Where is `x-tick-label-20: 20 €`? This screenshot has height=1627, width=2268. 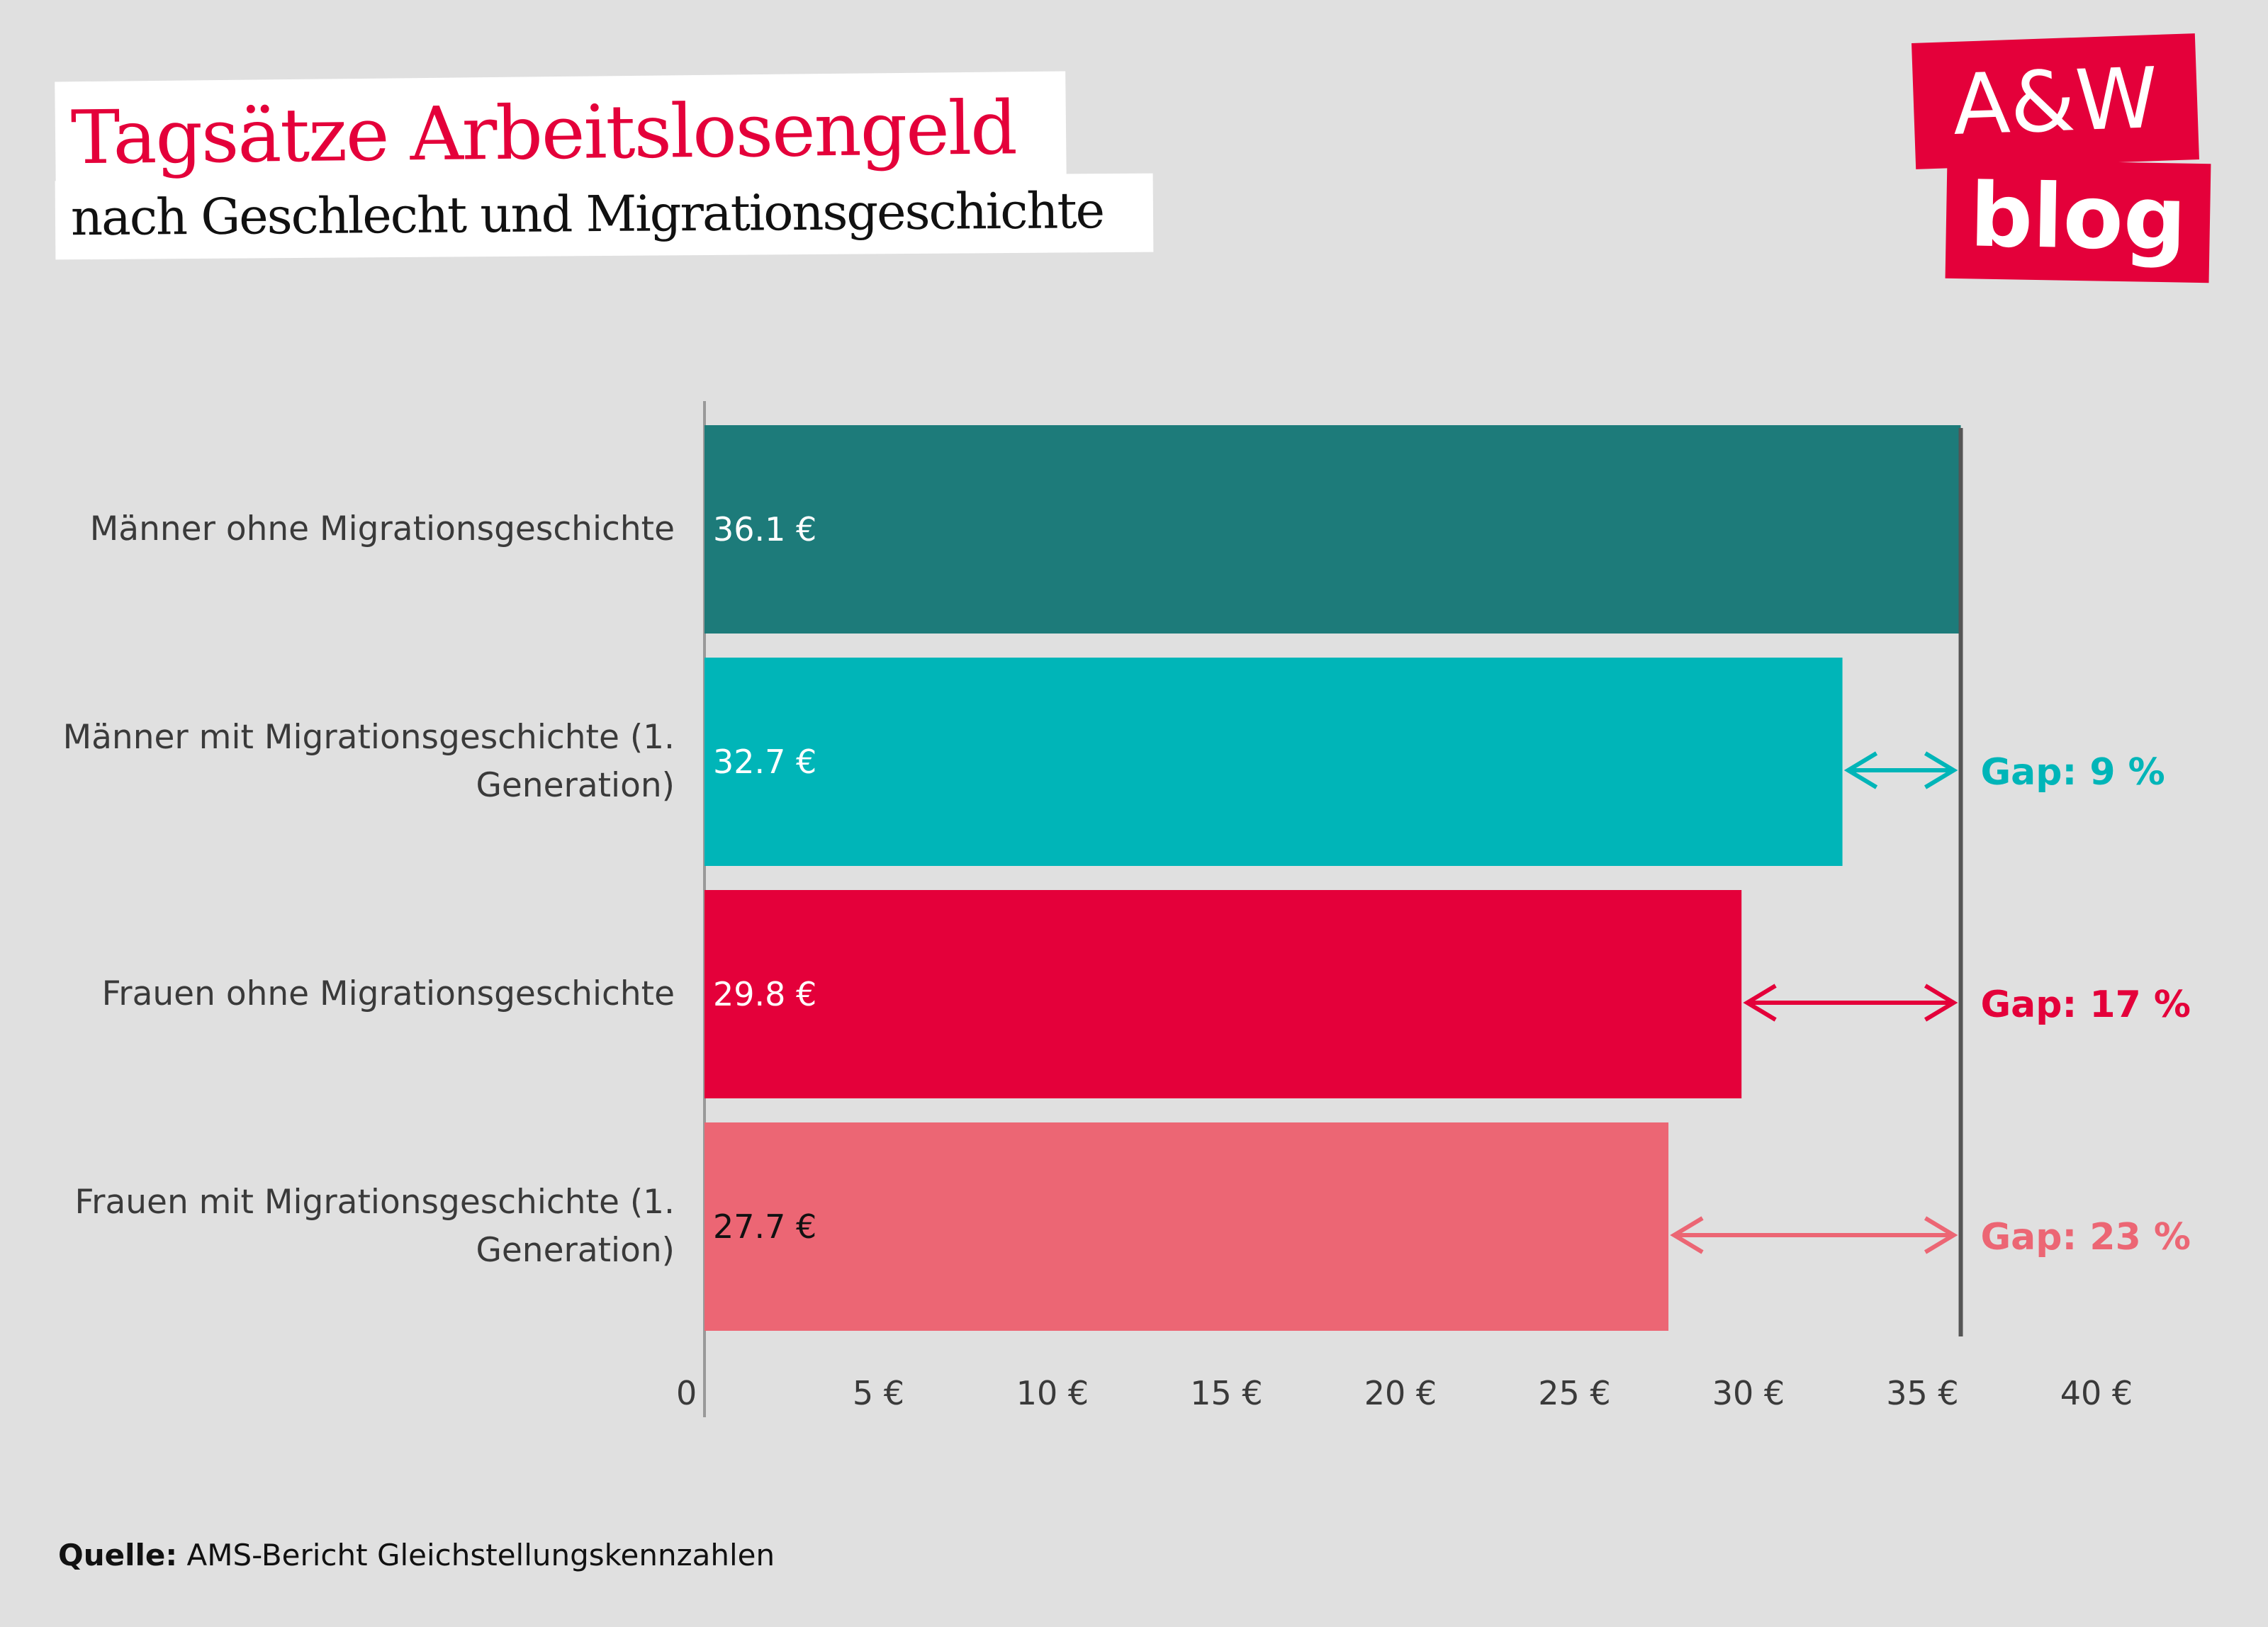
x-tick-label-20: 20 € is located at coordinates (1400, 1393).